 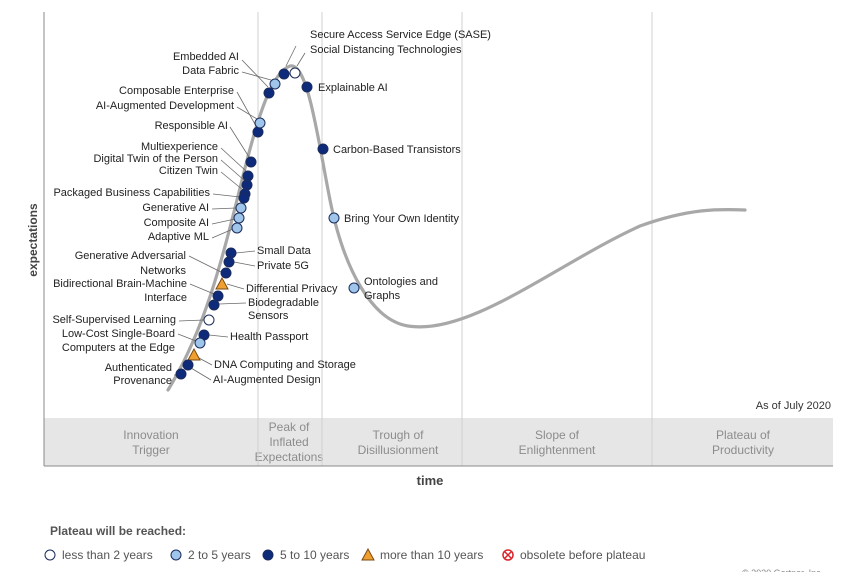 I want to click on technology-label: AI-Augmented Development, so click(x=165, y=106).